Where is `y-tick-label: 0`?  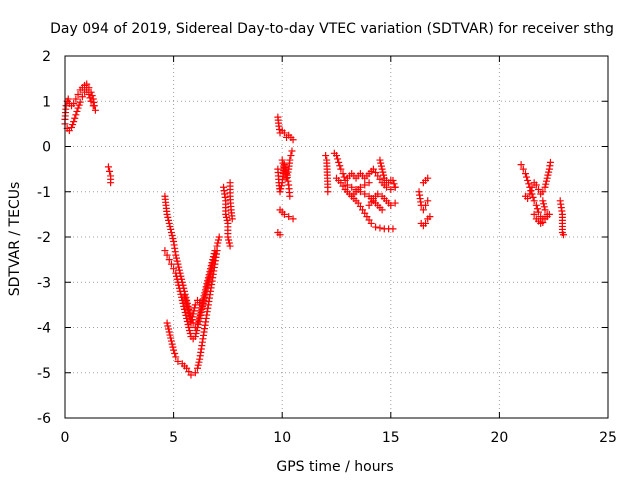
y-tick-label: 0 is located at coordinates (46, 148).